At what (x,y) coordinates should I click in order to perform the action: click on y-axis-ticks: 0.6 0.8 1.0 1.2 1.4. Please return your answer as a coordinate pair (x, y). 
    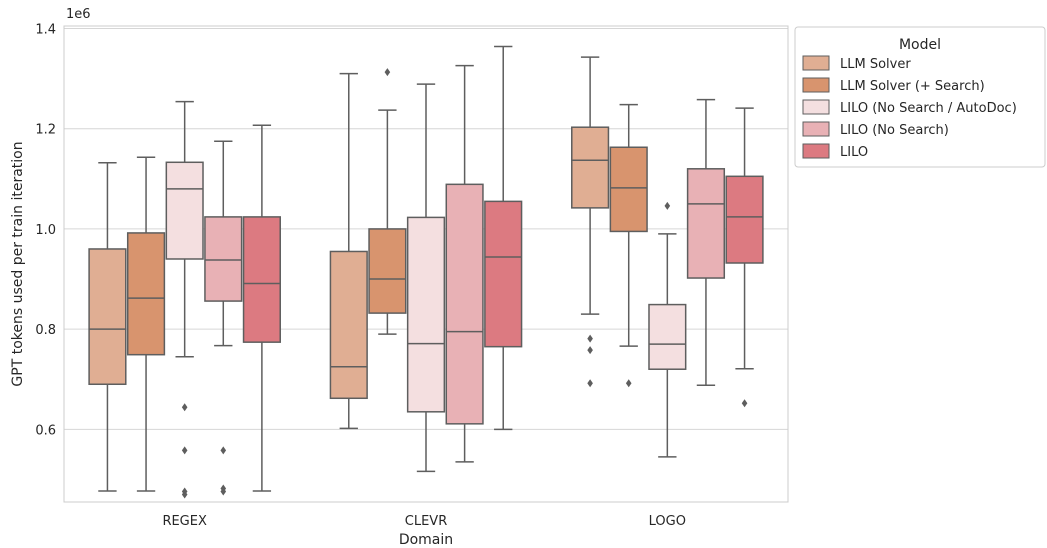
    Looking at the image, I should click on (45, 231).